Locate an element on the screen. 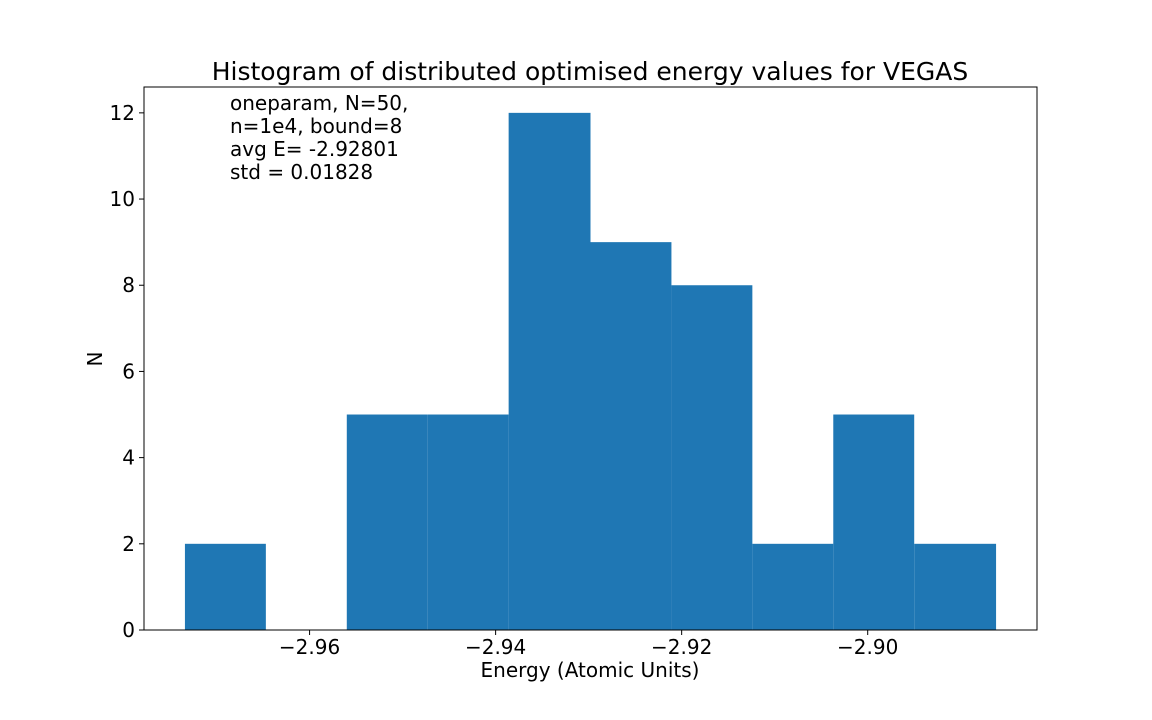 This screenshot has width=1152, height=720. annotation-line-1: oneparam, N=50, is located at coordinates (319, 103).